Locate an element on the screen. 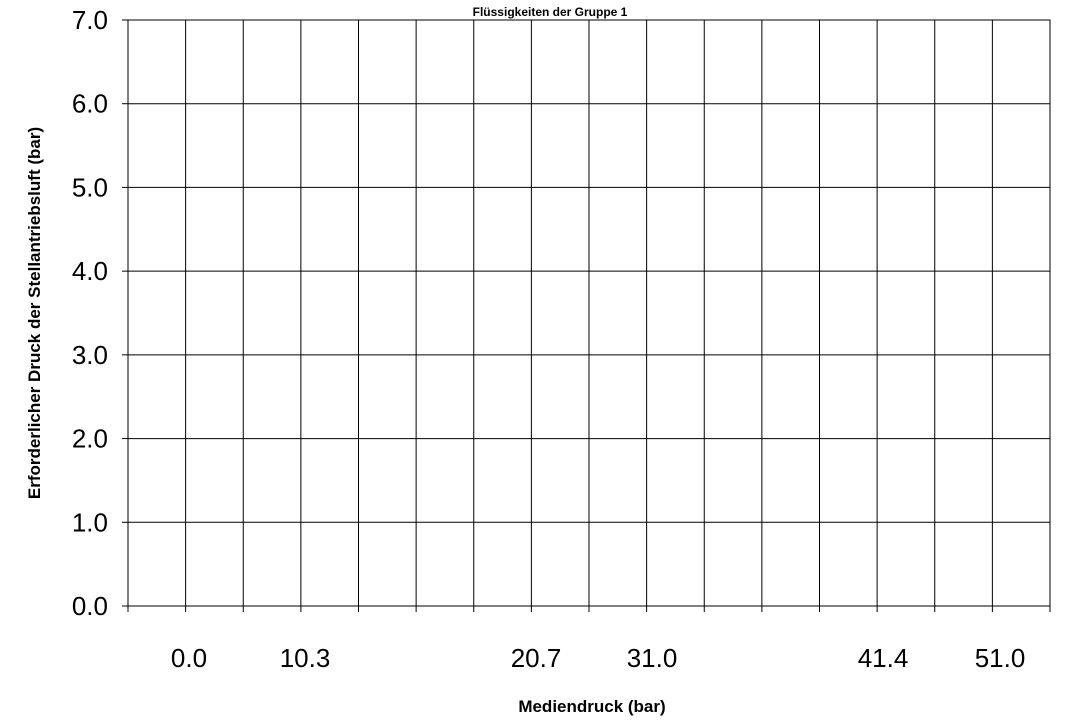  y-tick-label: 0.0 is located at coordinates (90, 606).